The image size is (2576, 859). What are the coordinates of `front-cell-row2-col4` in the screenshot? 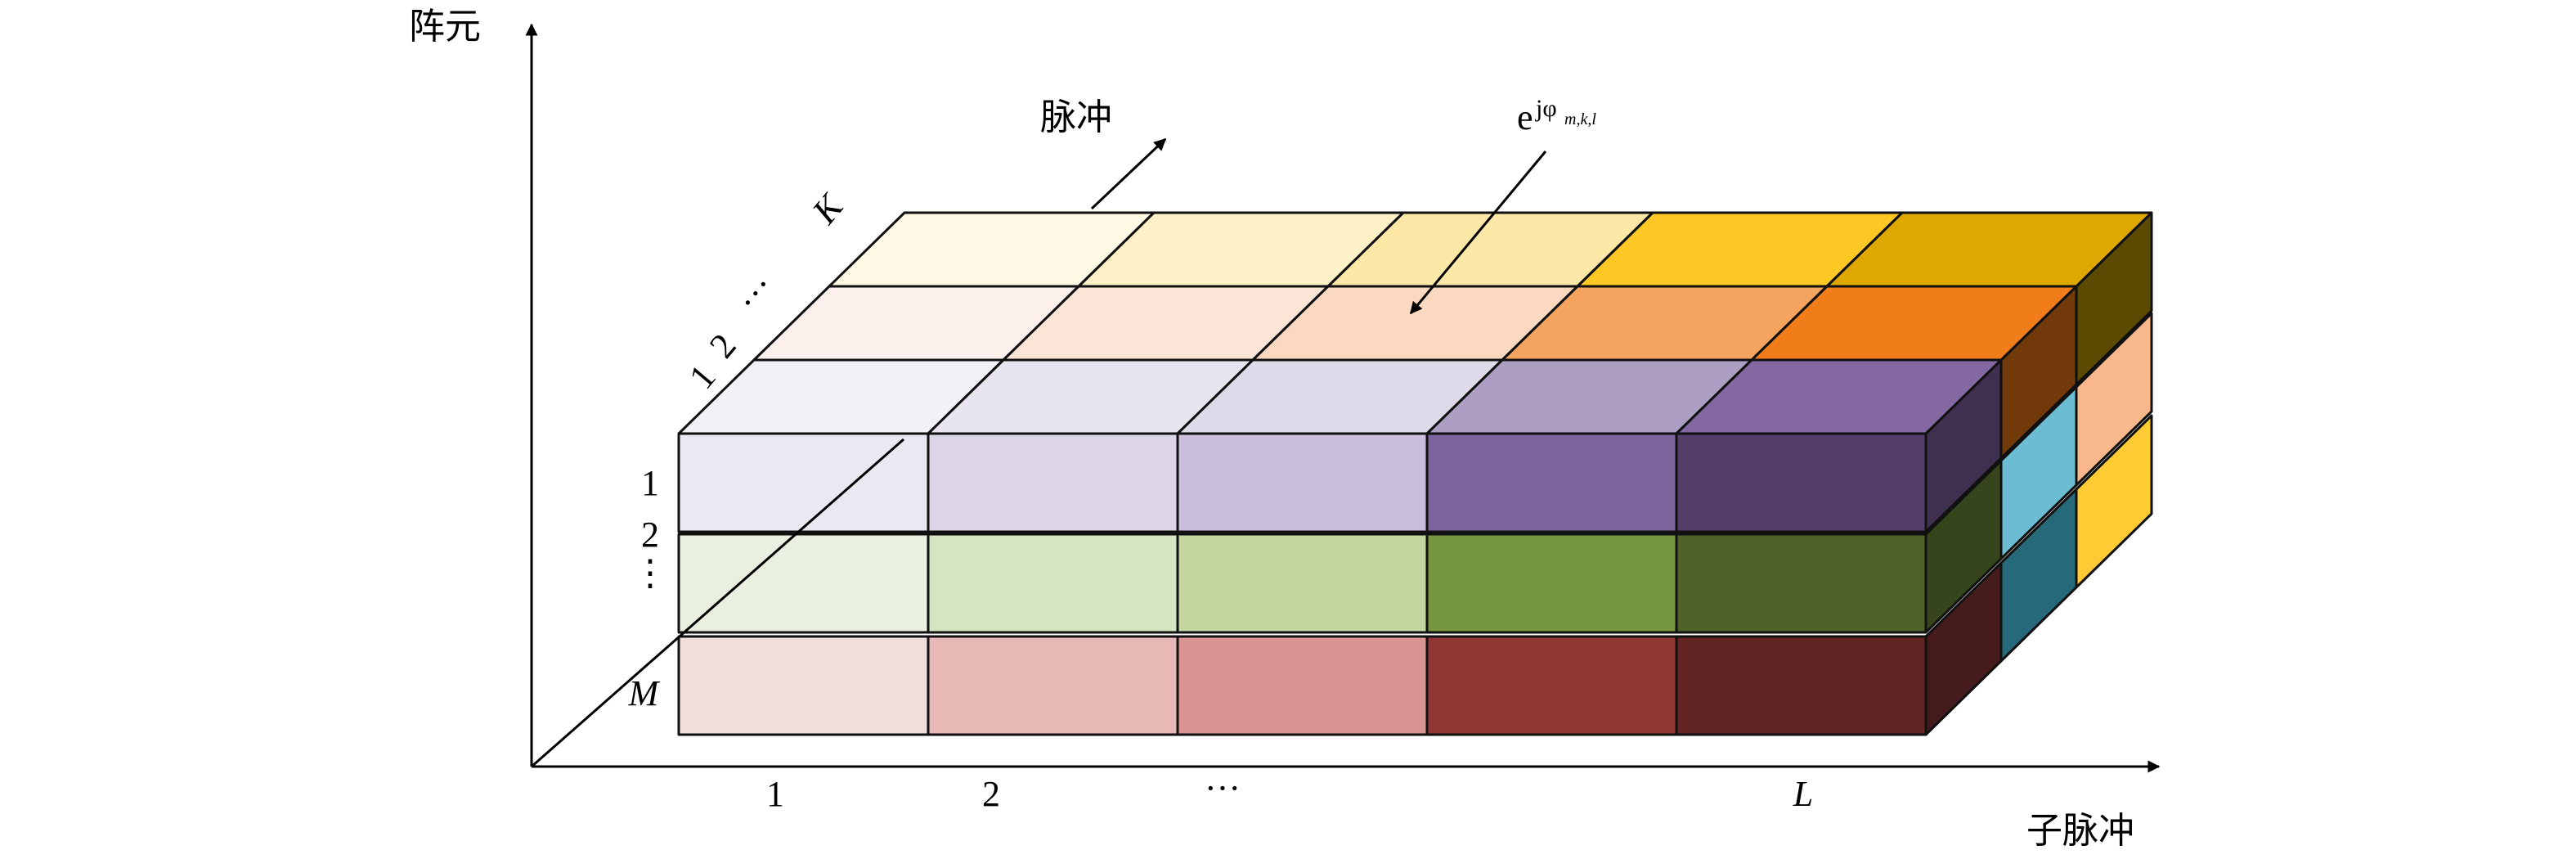 It's located at (1551, 583).